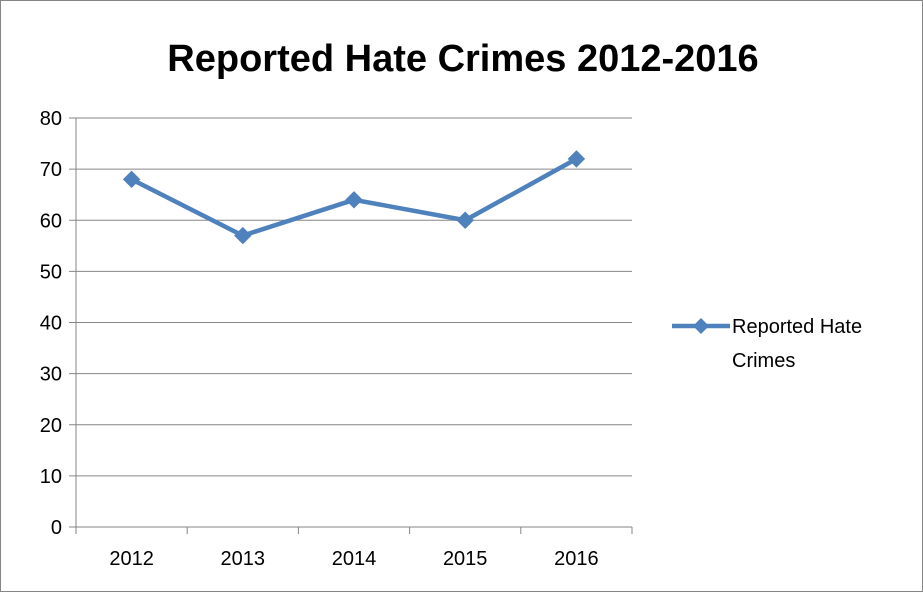 The image size is (923, 592). Describe the element at coordinates (576, 559) in the screenshot. I see `x-tick-label: 2016` at that location.